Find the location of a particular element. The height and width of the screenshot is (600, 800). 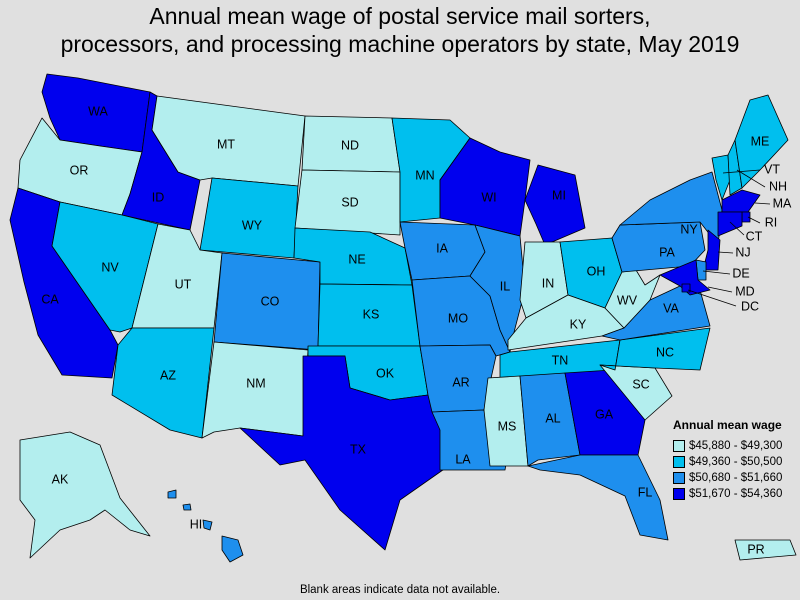

state-ma is located at coordinates (741, 201).